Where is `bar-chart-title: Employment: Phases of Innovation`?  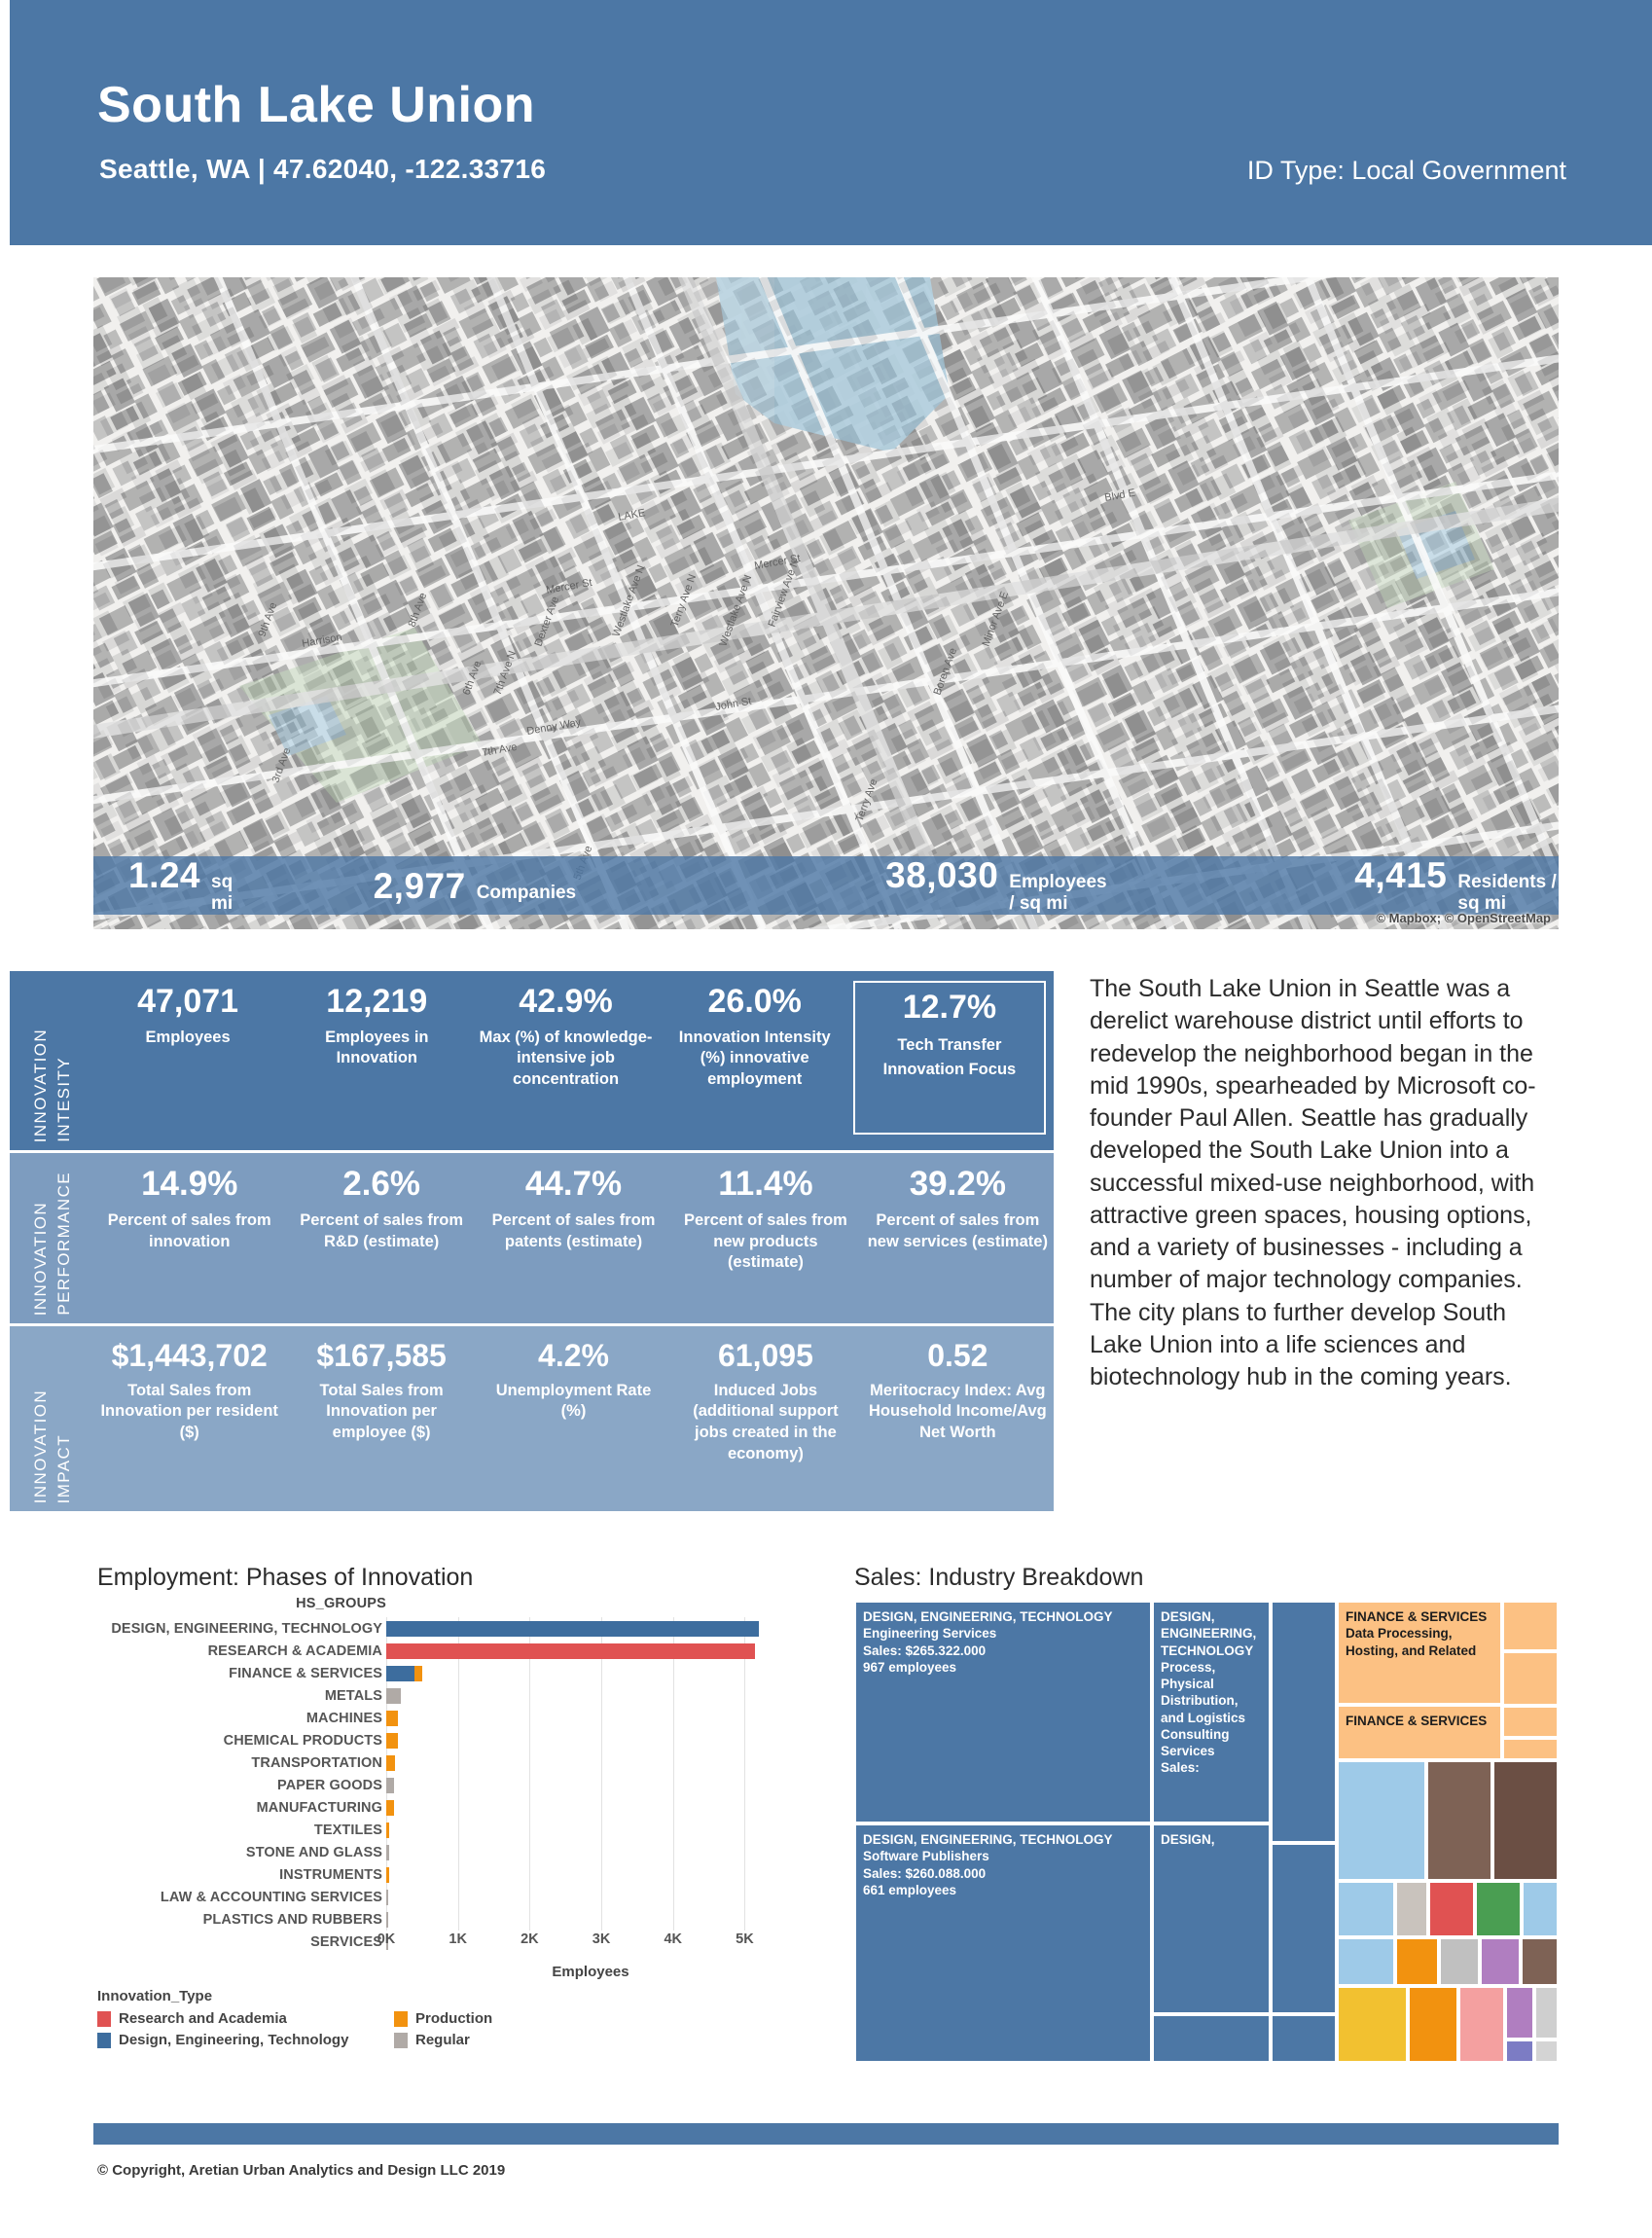 bar-chart-title: Employment: Phases of Innovation is located at coordinates (285, 1577).